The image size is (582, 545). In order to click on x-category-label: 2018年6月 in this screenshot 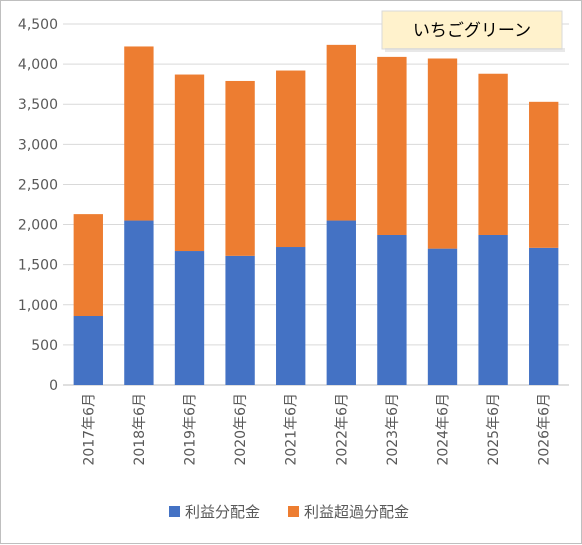, I will do `click(140, 429)`.